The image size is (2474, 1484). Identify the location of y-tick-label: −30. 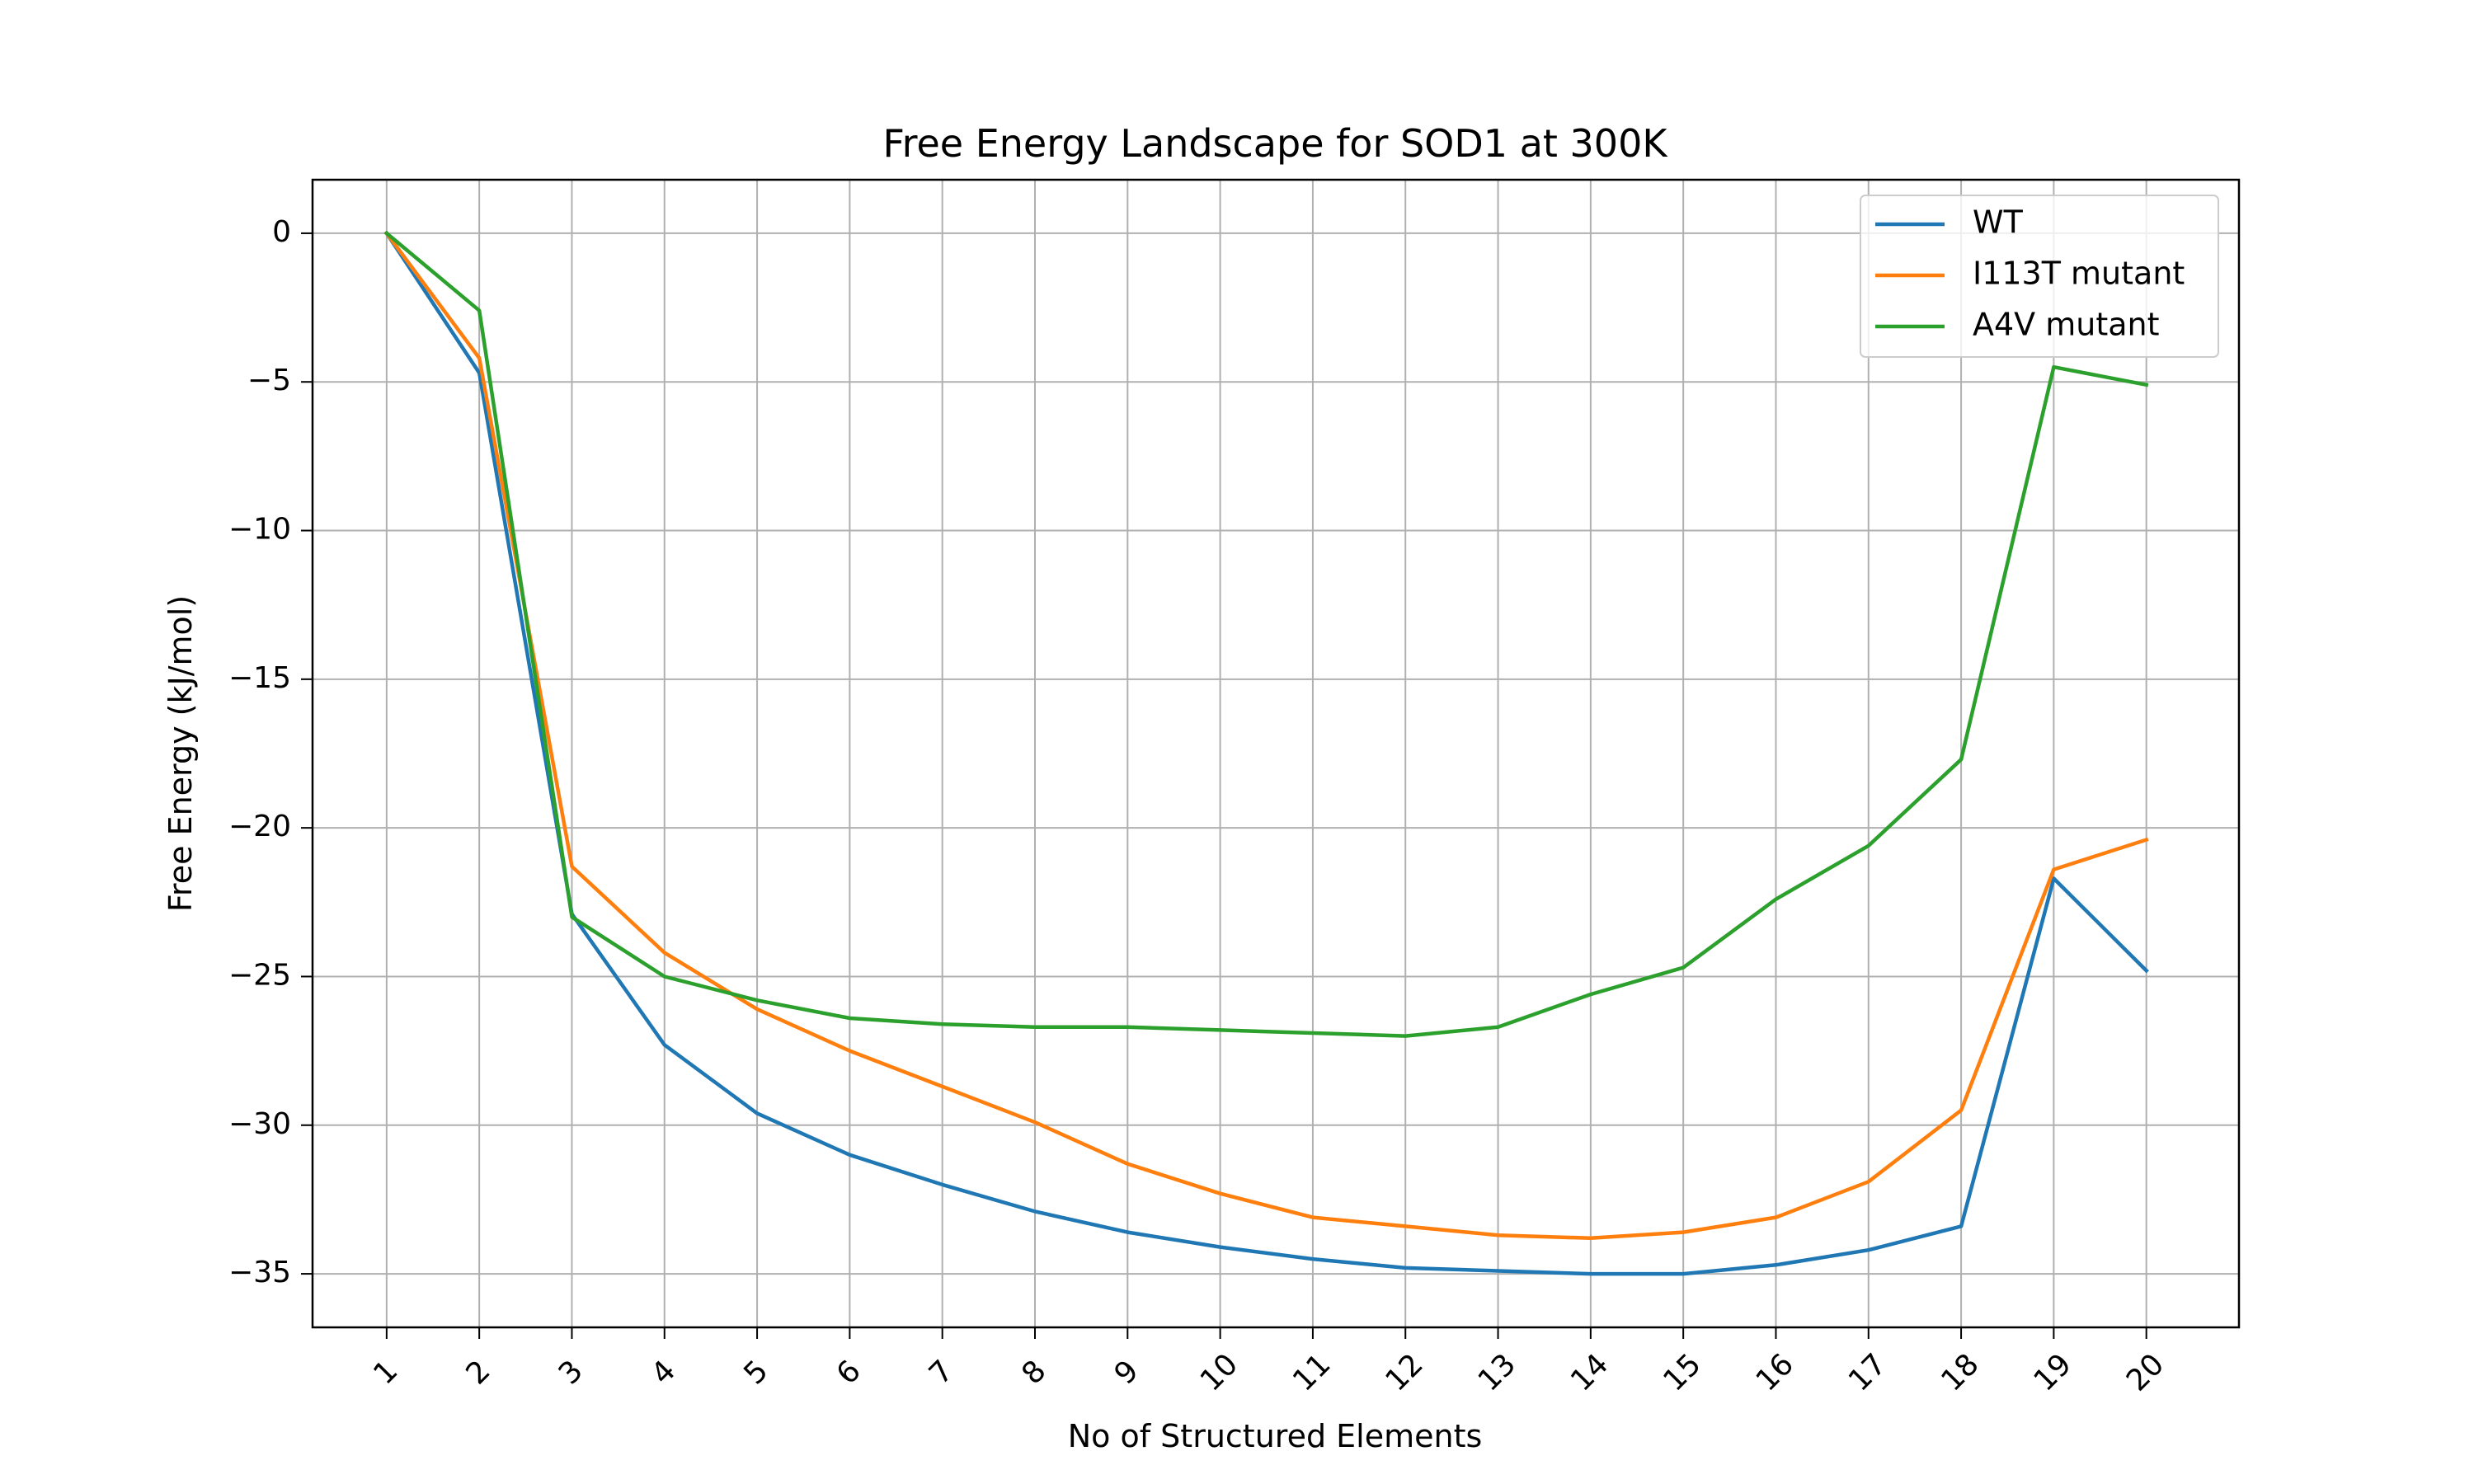
(259, 1124).